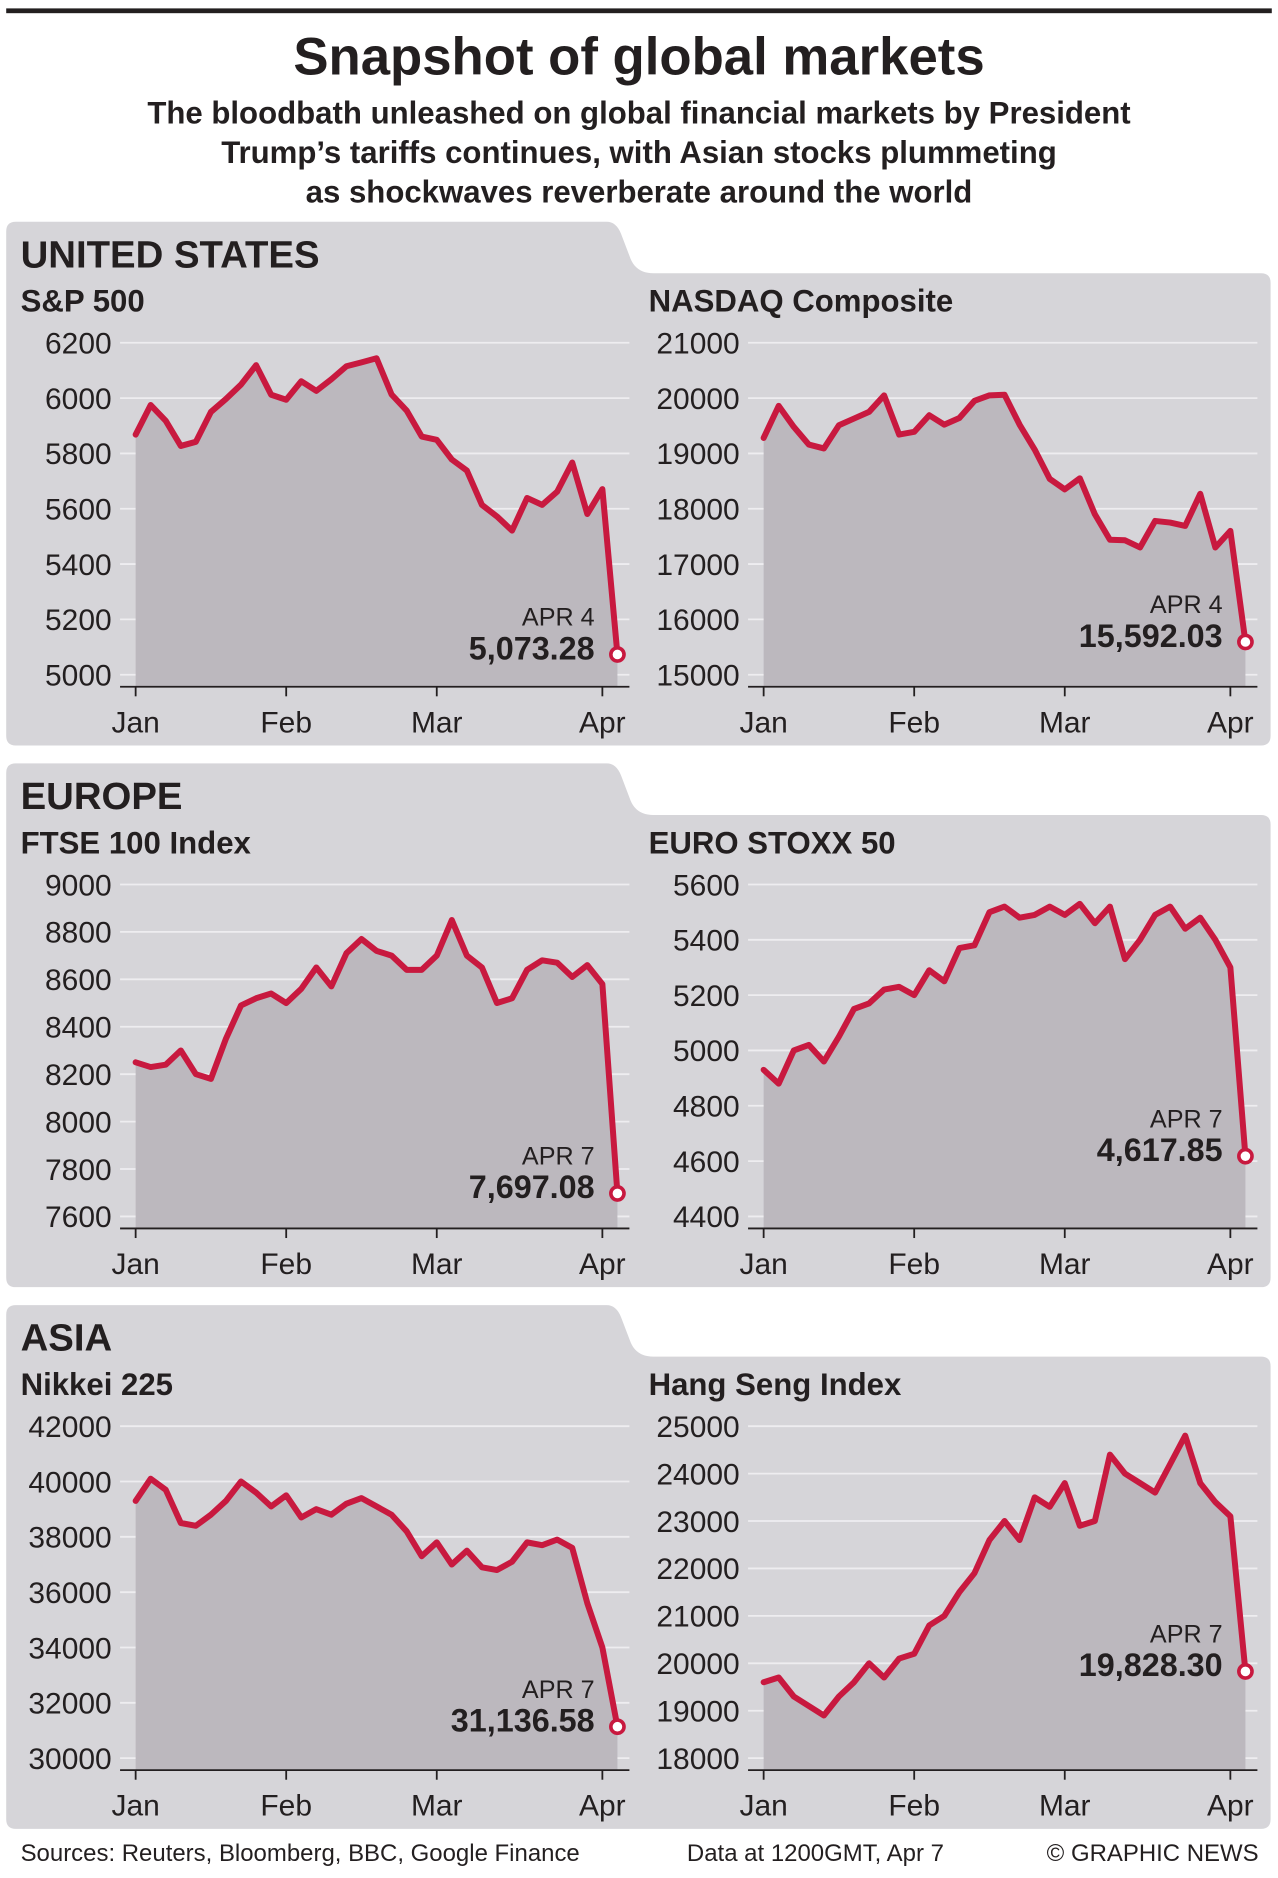 The width and height of the screenshot is (1278, 1878). What do you see at coordinates (69, 1593) in the screenshot?
I see `y-tick-label: 36000` at bounding box center [69, 1593].